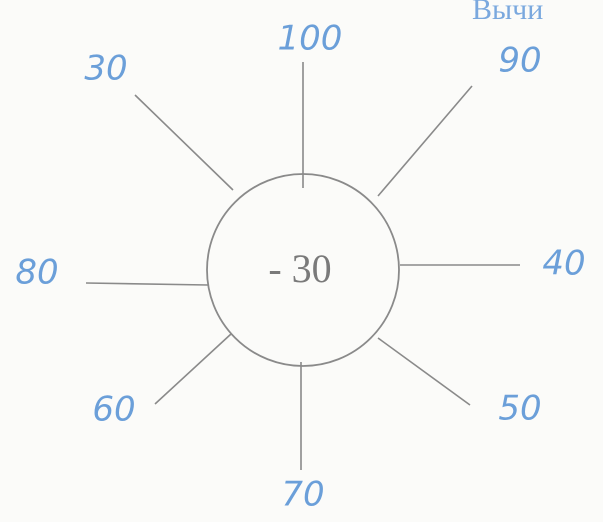 The image size is (603, 522). I want to click on ray-label: 40, so click(563, 264).